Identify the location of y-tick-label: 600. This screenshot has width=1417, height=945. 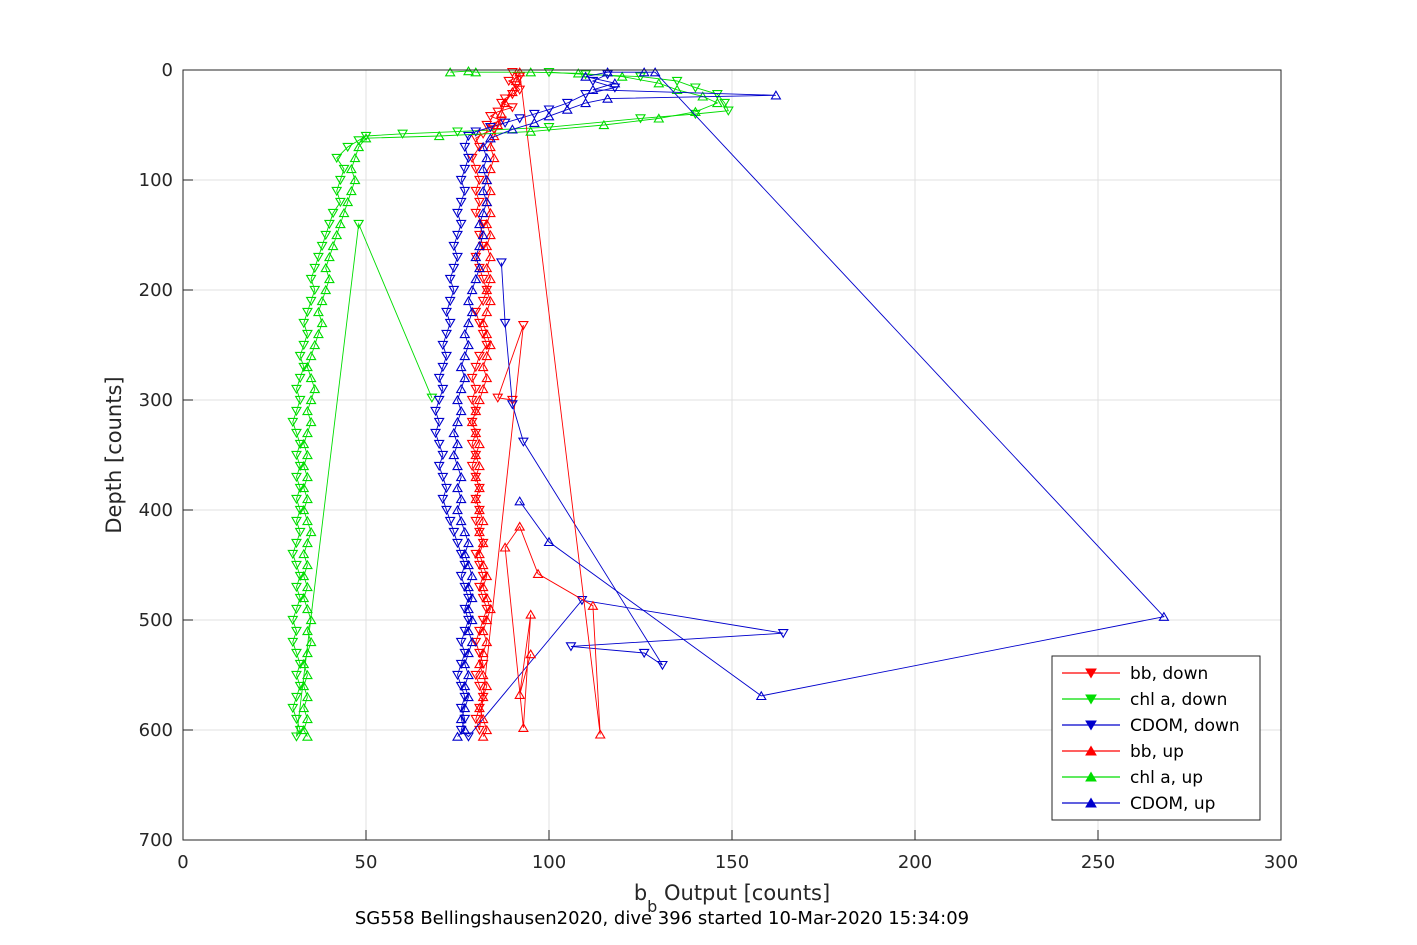
(156, 730).